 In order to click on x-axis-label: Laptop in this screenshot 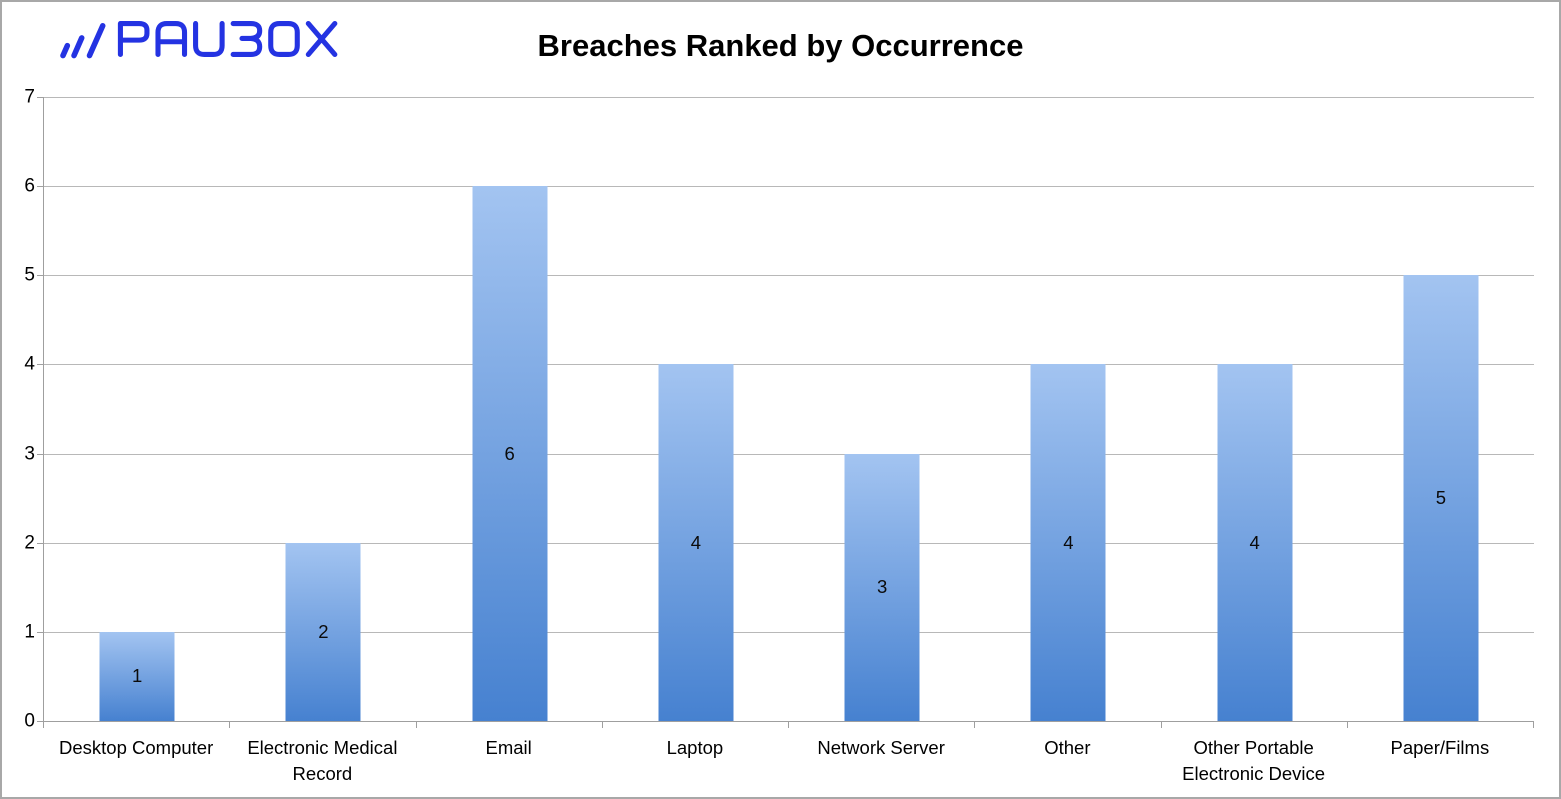, I will do `click(695, 747)`.